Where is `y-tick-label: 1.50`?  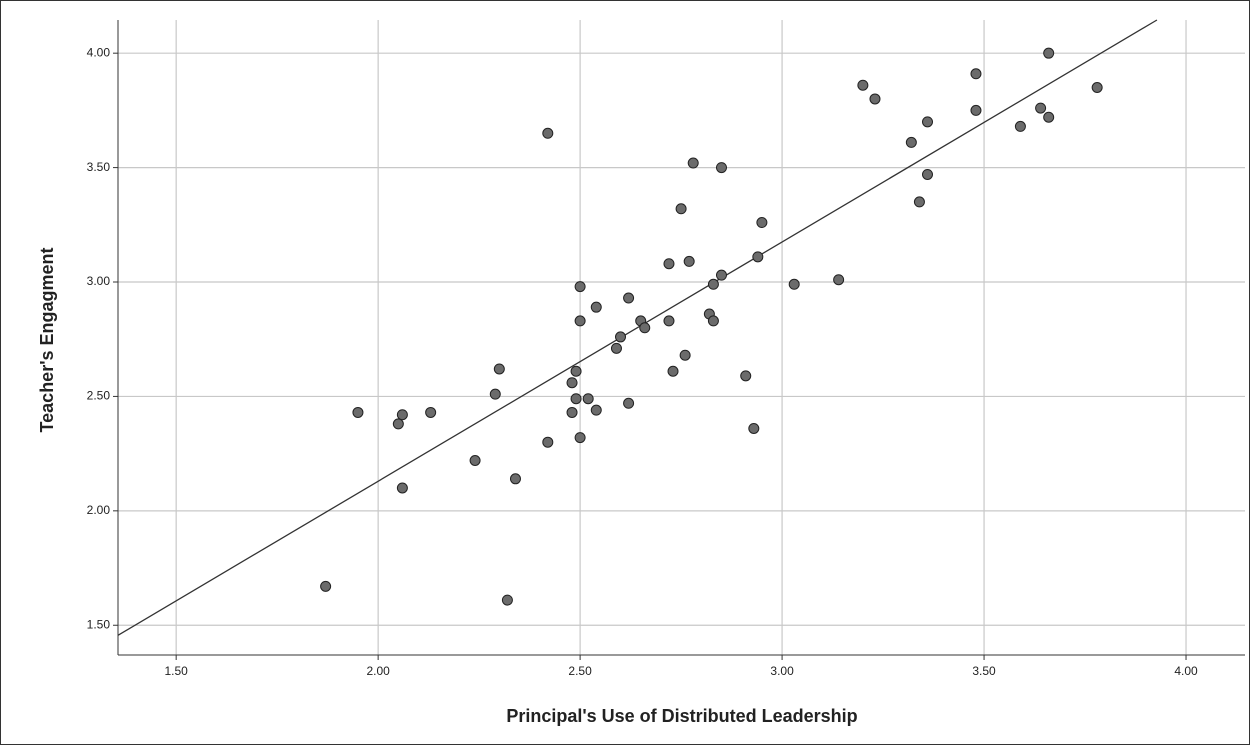
y-tick-label: 1.50 is located at coordinates (99, 624).